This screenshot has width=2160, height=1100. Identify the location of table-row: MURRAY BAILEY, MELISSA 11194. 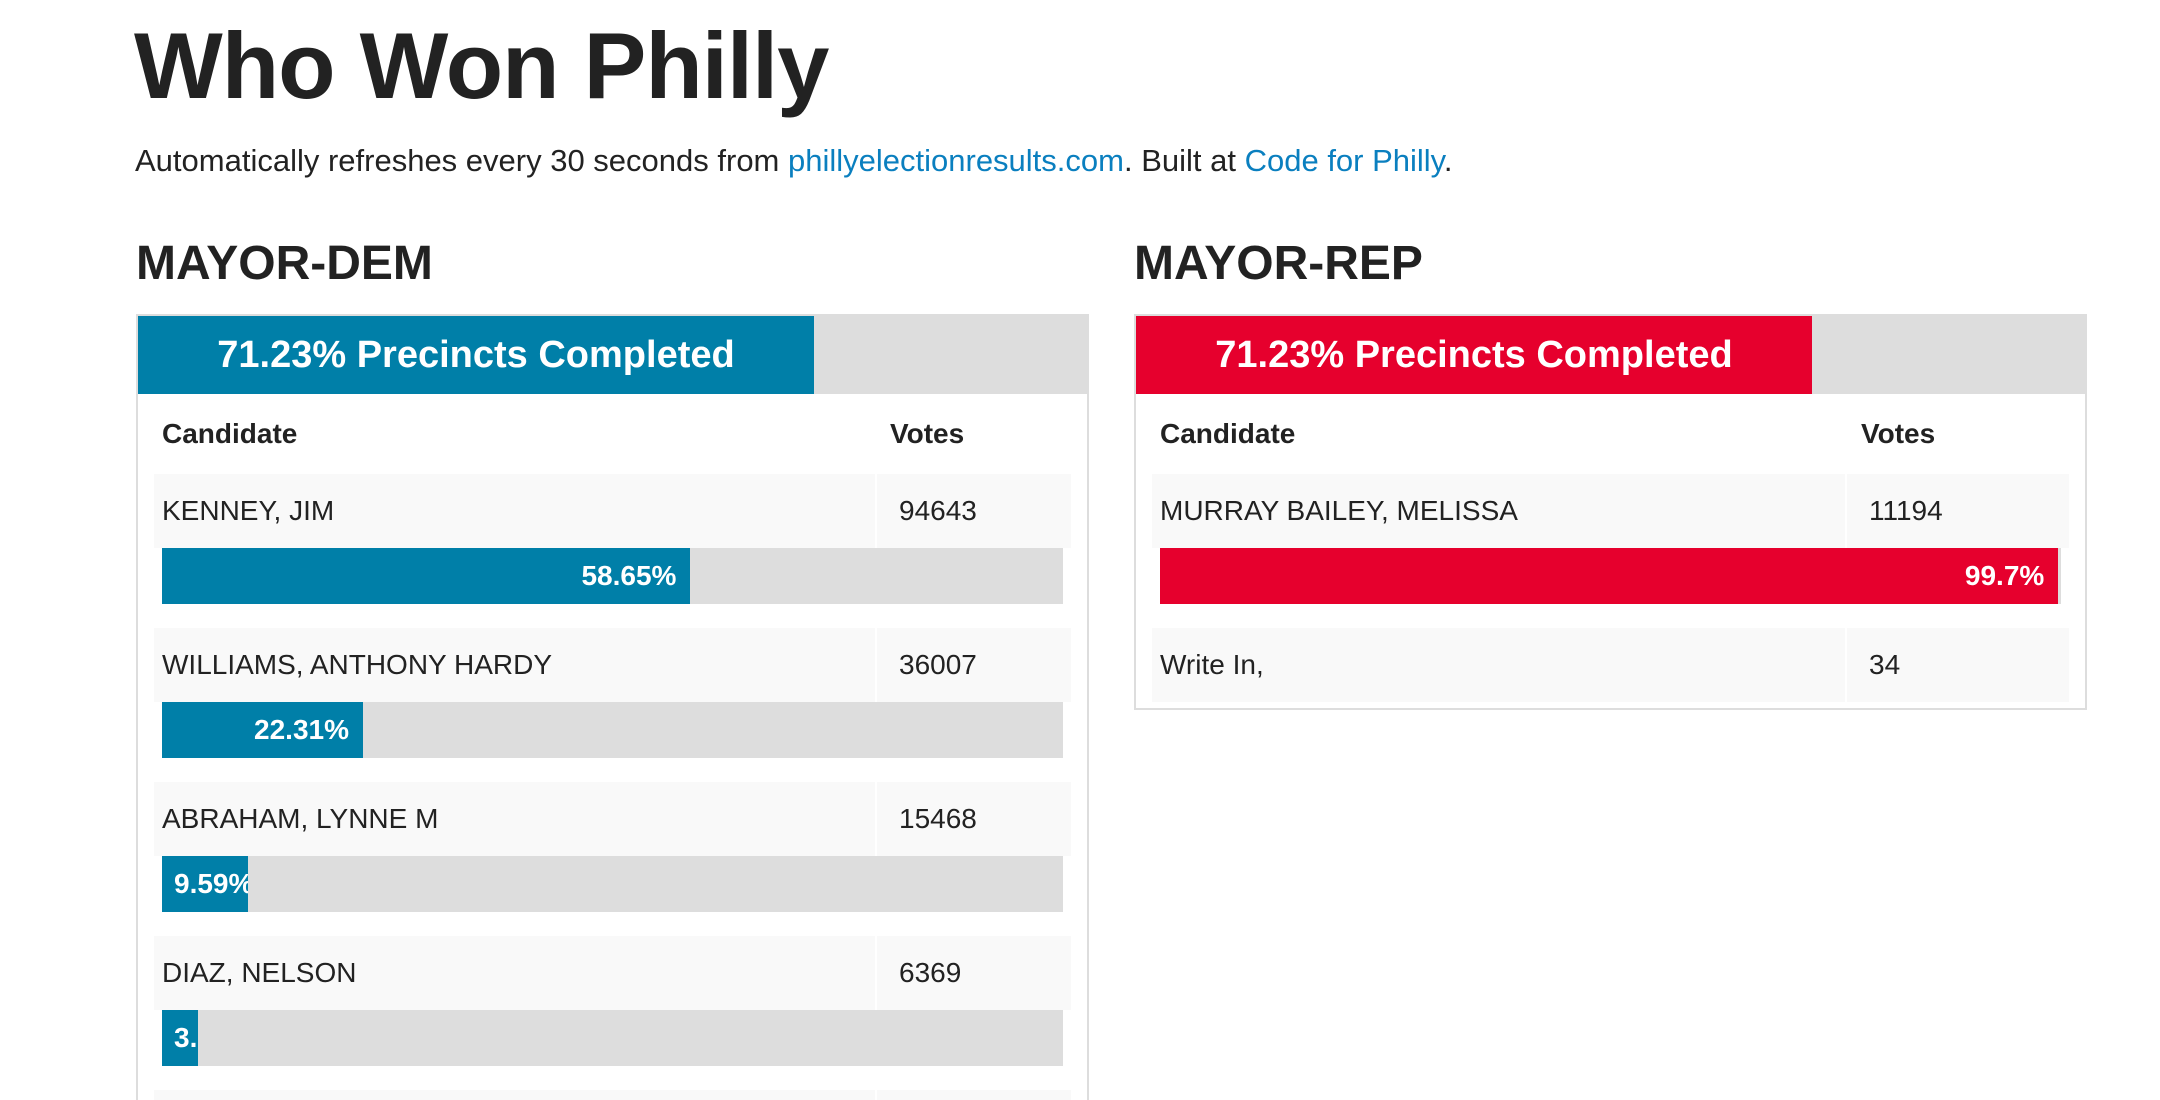
(1610, 511).